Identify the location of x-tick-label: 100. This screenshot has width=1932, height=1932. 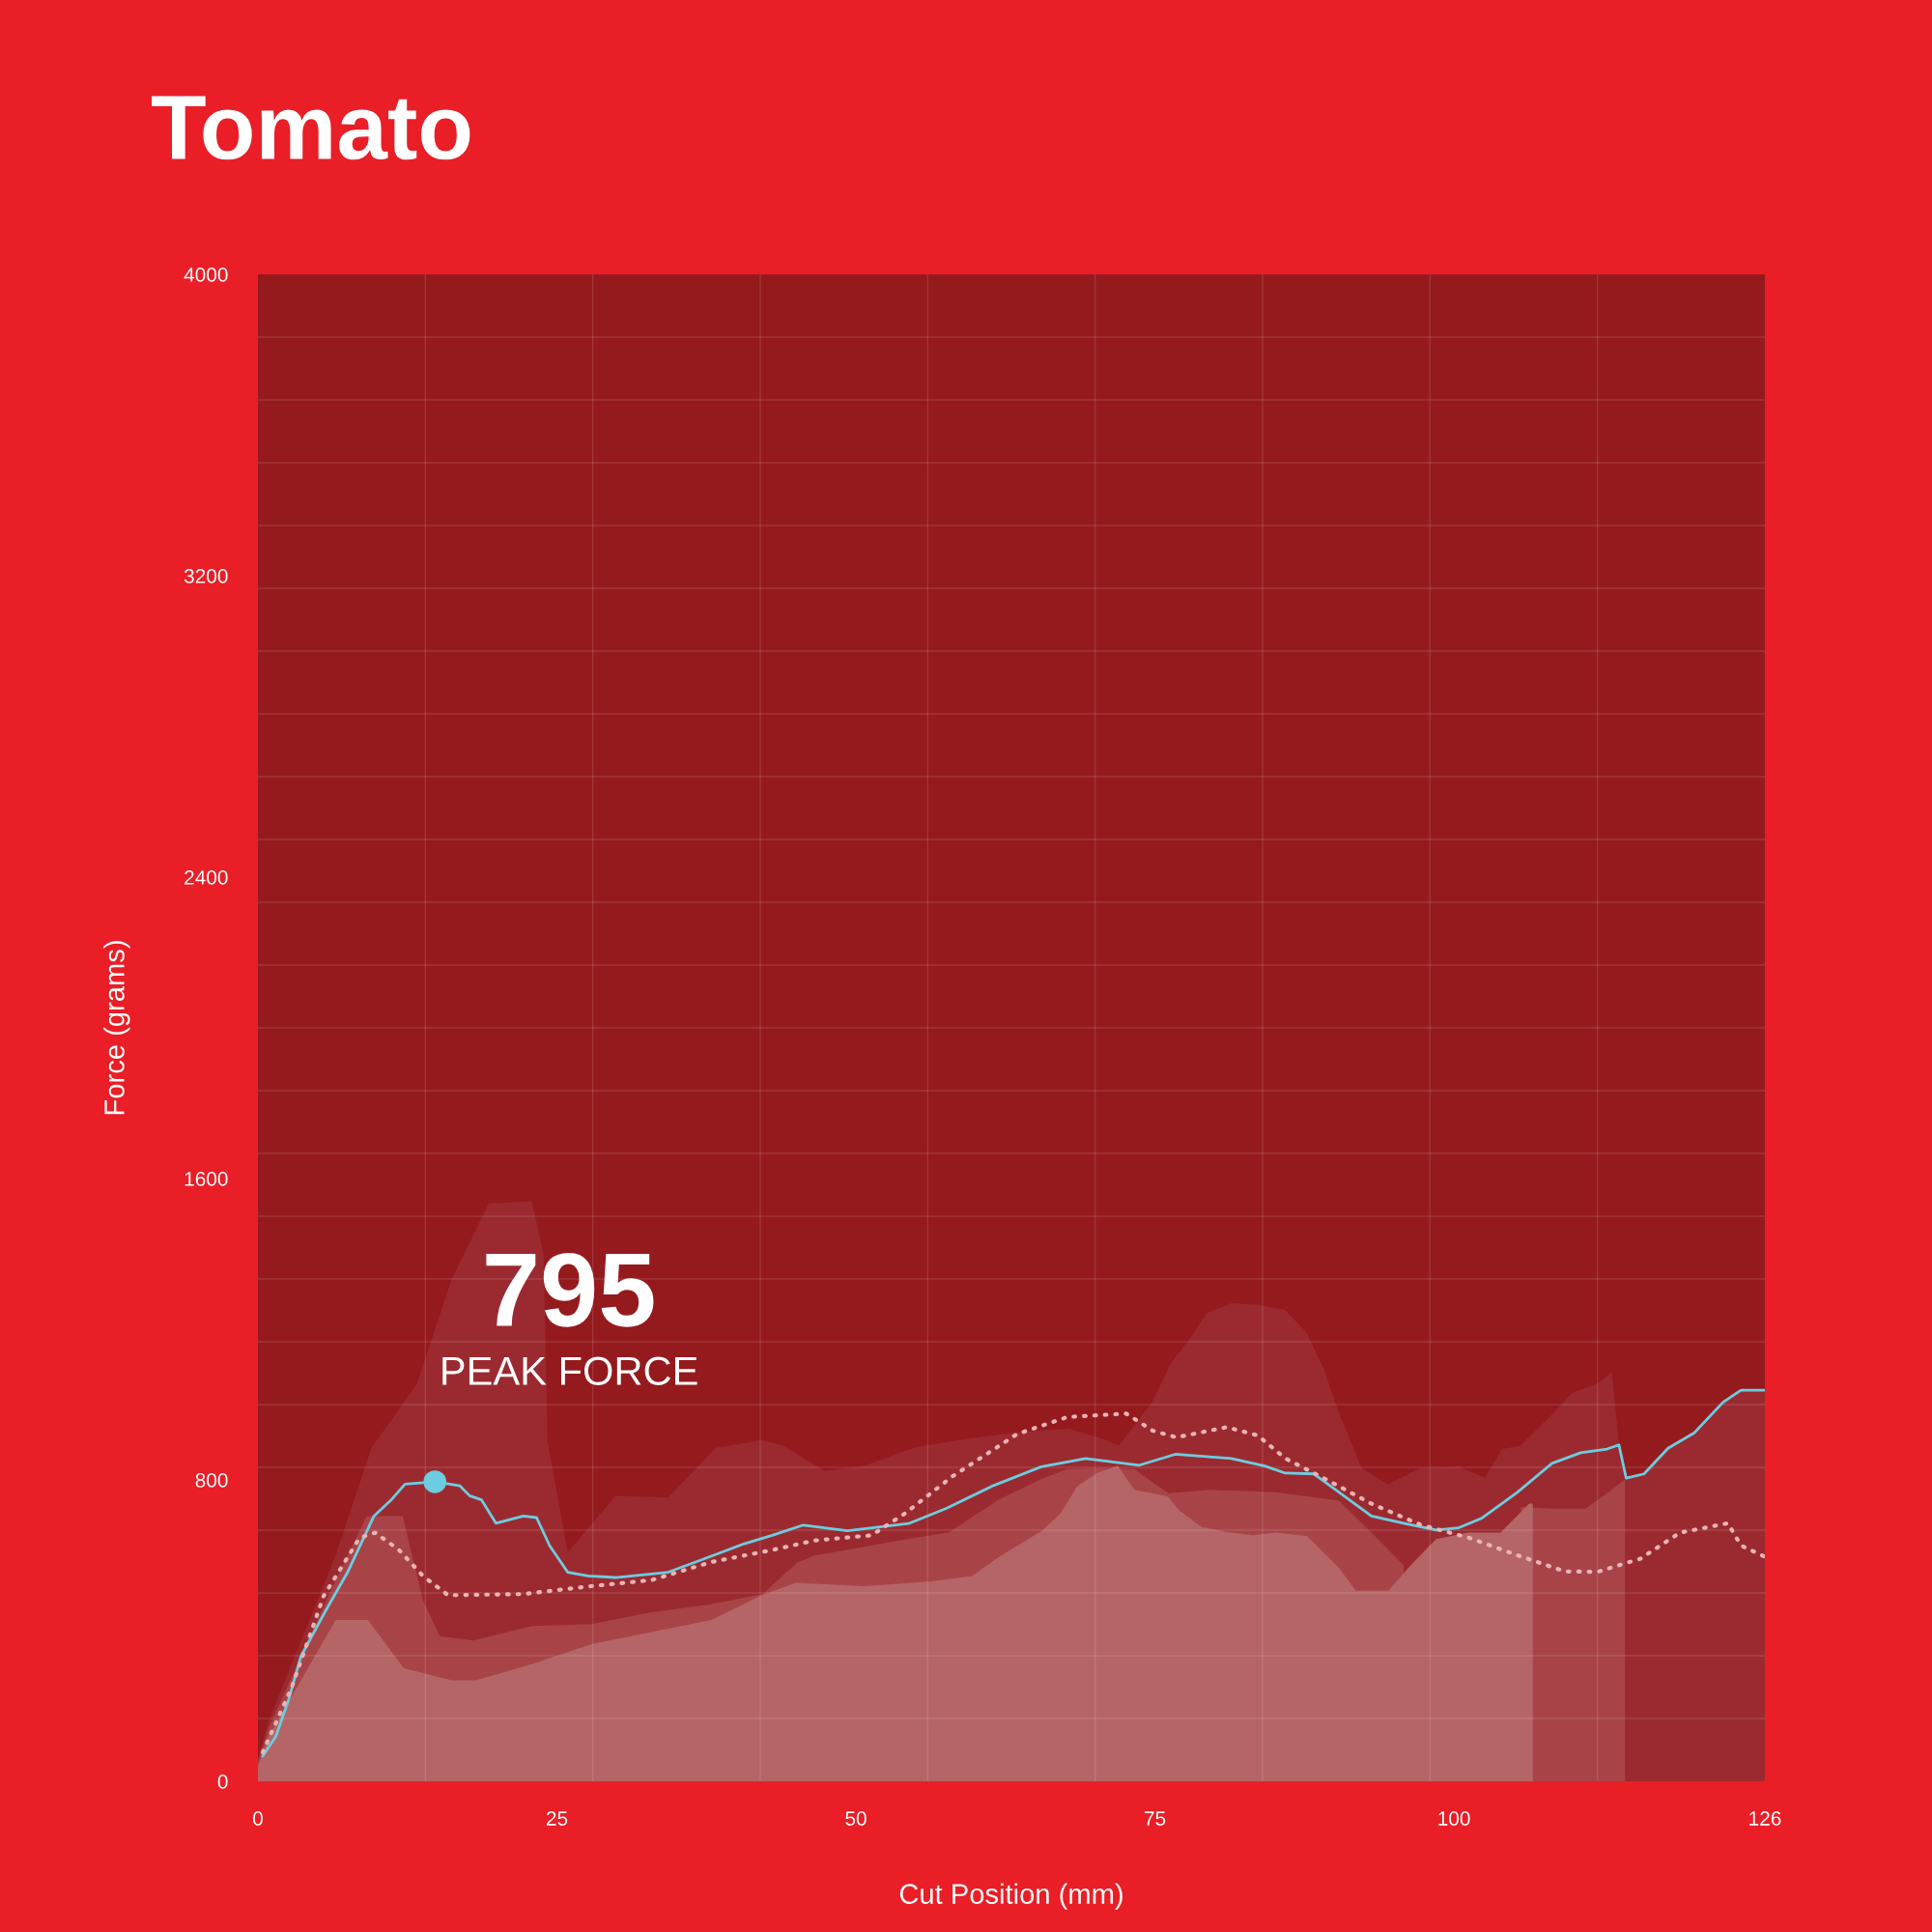
(1454, 1818).